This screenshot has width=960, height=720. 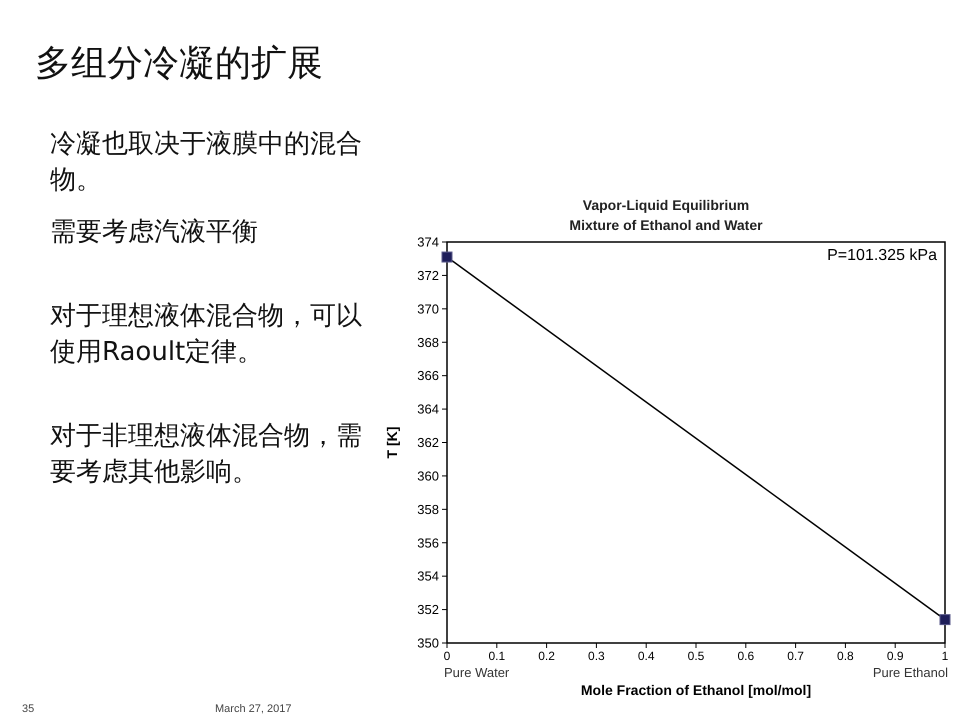 I want to click on text: 35, so click(x=28, y=709).